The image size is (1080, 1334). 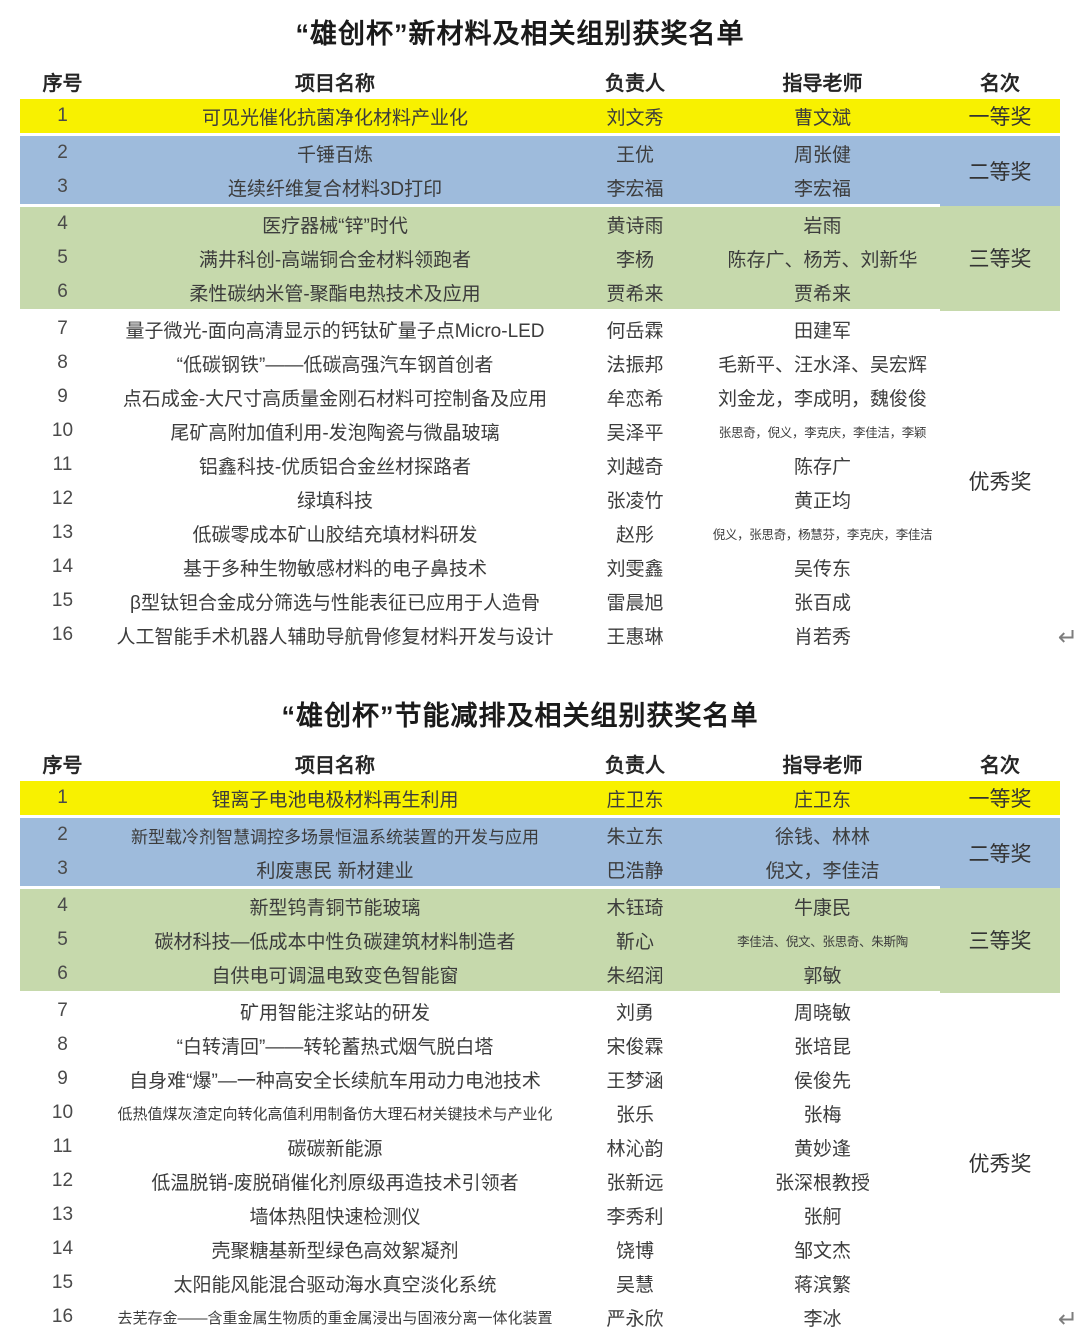 I want to click on project-name-cell: 低热值煤灰渣定向转化高值利用制备仿大理石材关键技术与产业化, so click(x=335, y=1113).